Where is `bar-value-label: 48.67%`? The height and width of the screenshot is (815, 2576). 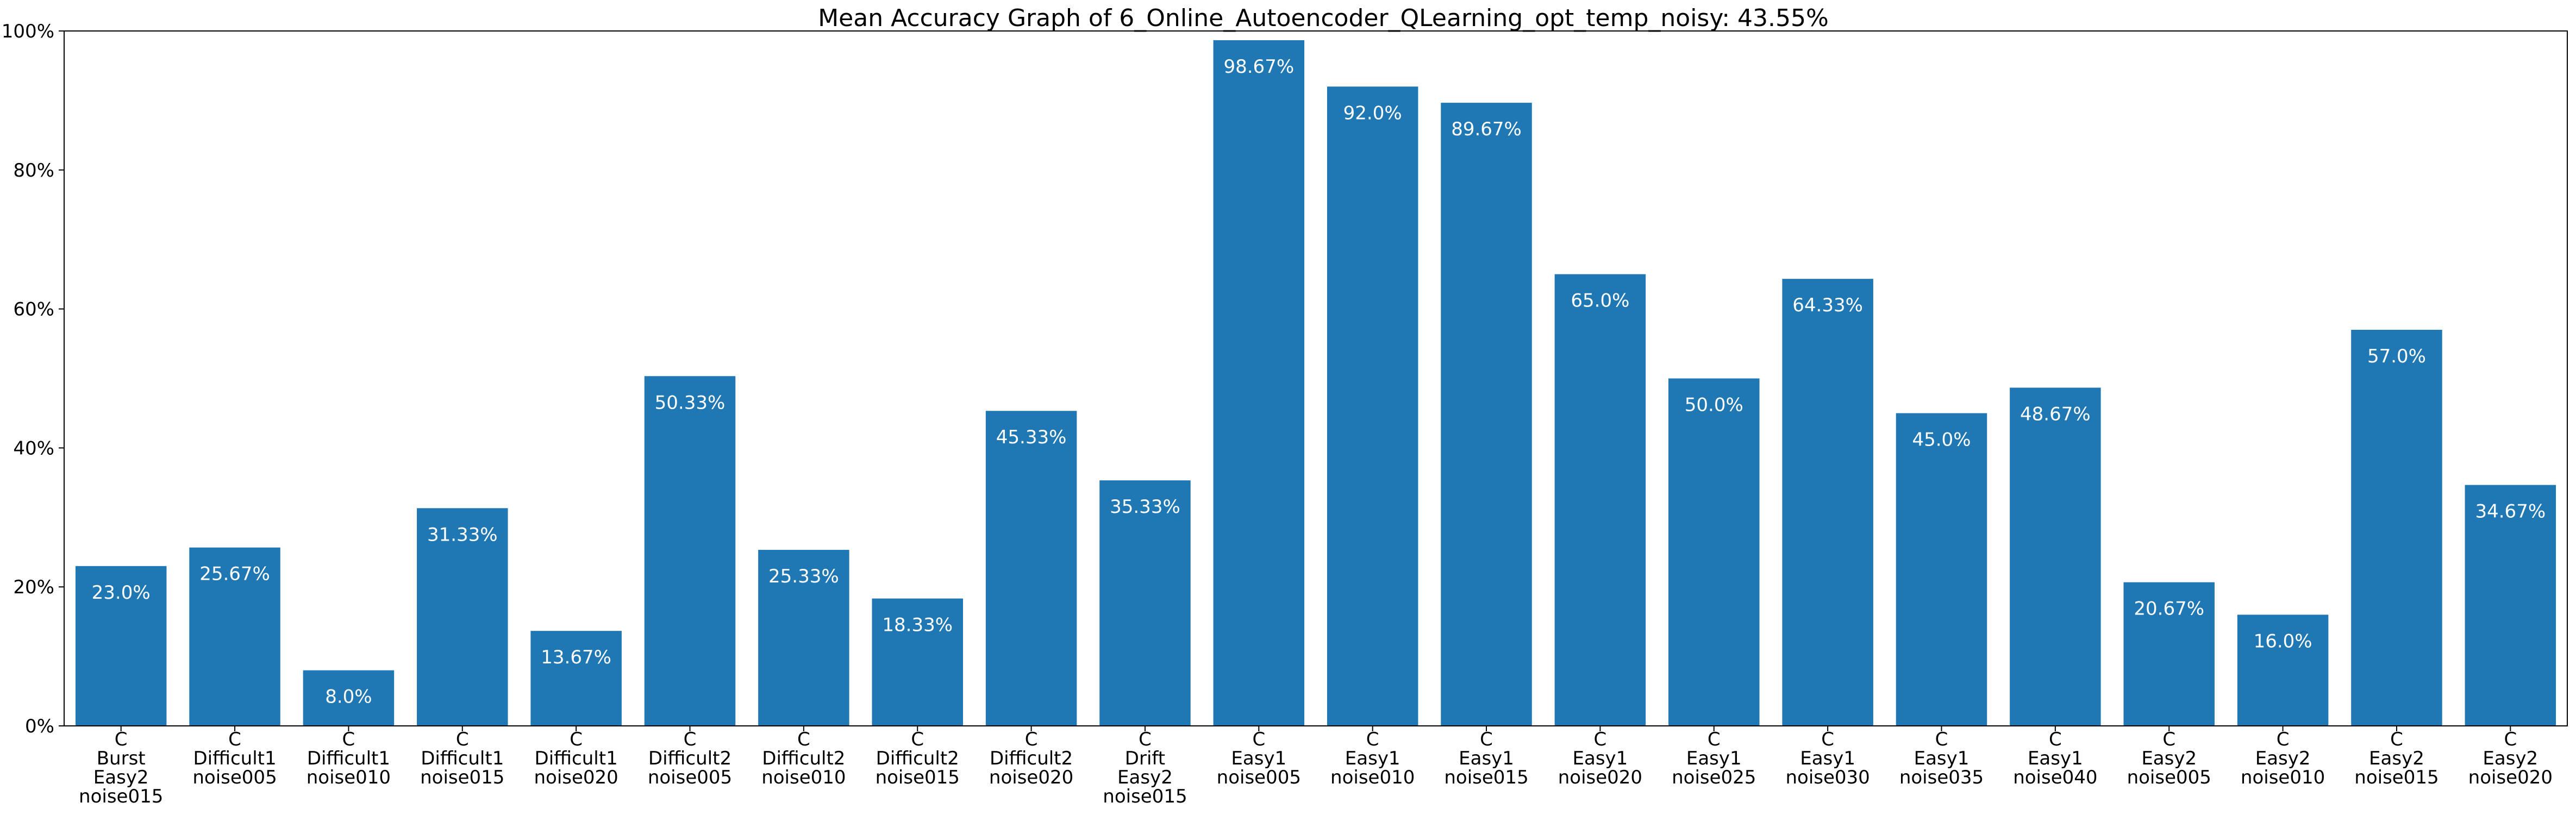
bar-value-label: 48.67% is located at coordinates (2055, 414).